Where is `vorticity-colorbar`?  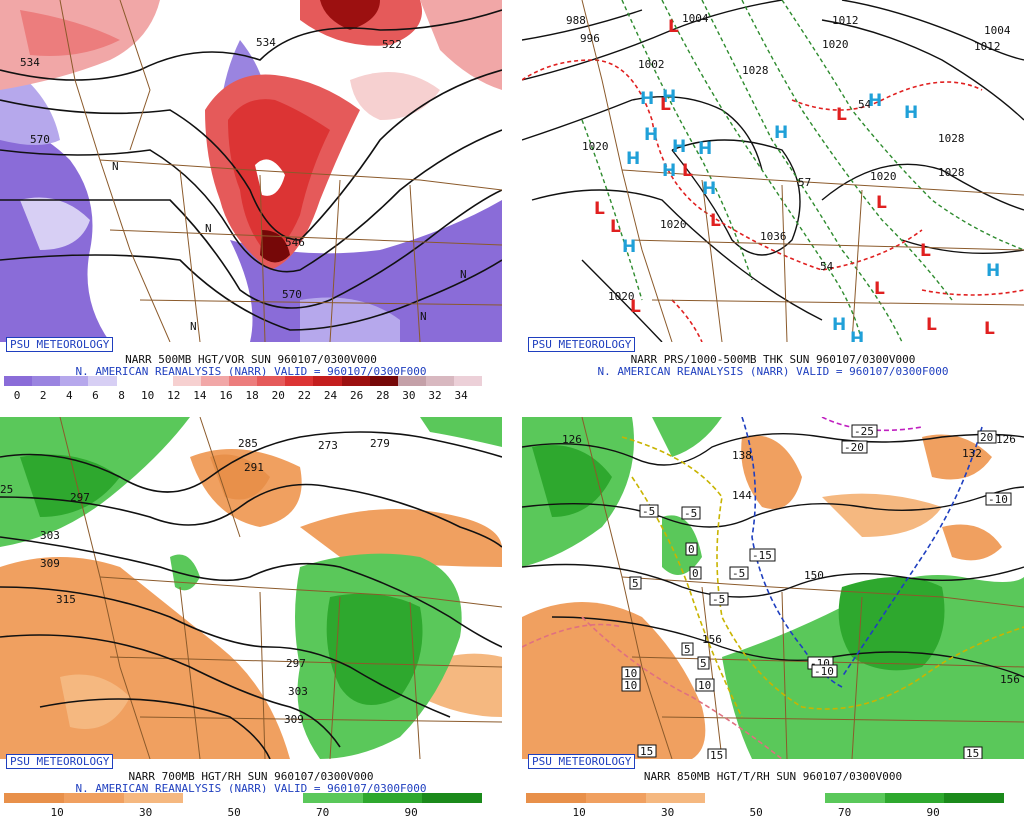
vorticity-colorbar is located at coordinates (243, 381).